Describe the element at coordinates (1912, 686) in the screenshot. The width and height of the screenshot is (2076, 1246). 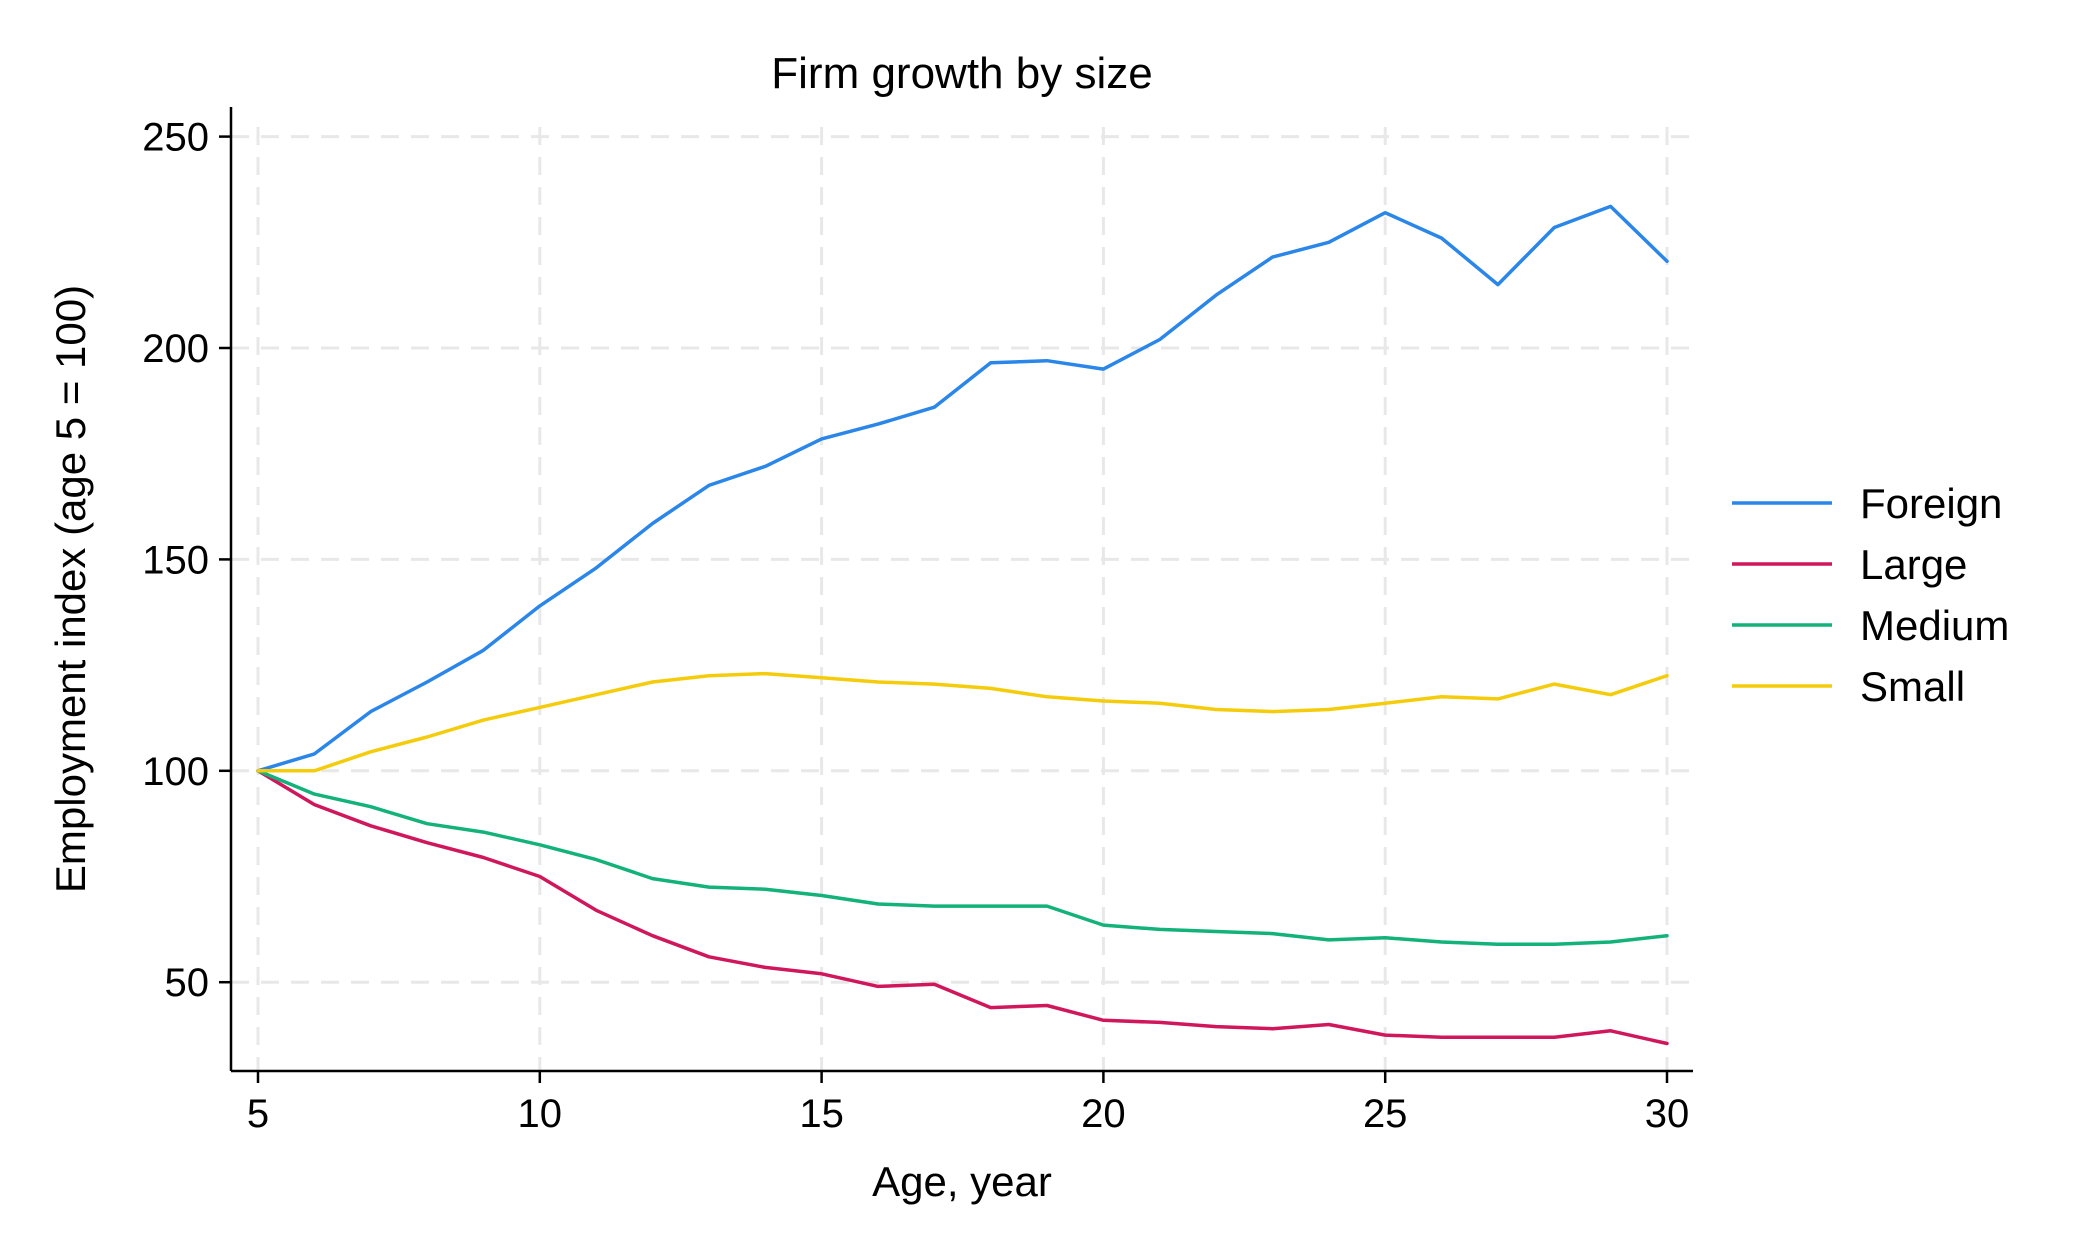
I see `legend-label-small: Small` at that location.